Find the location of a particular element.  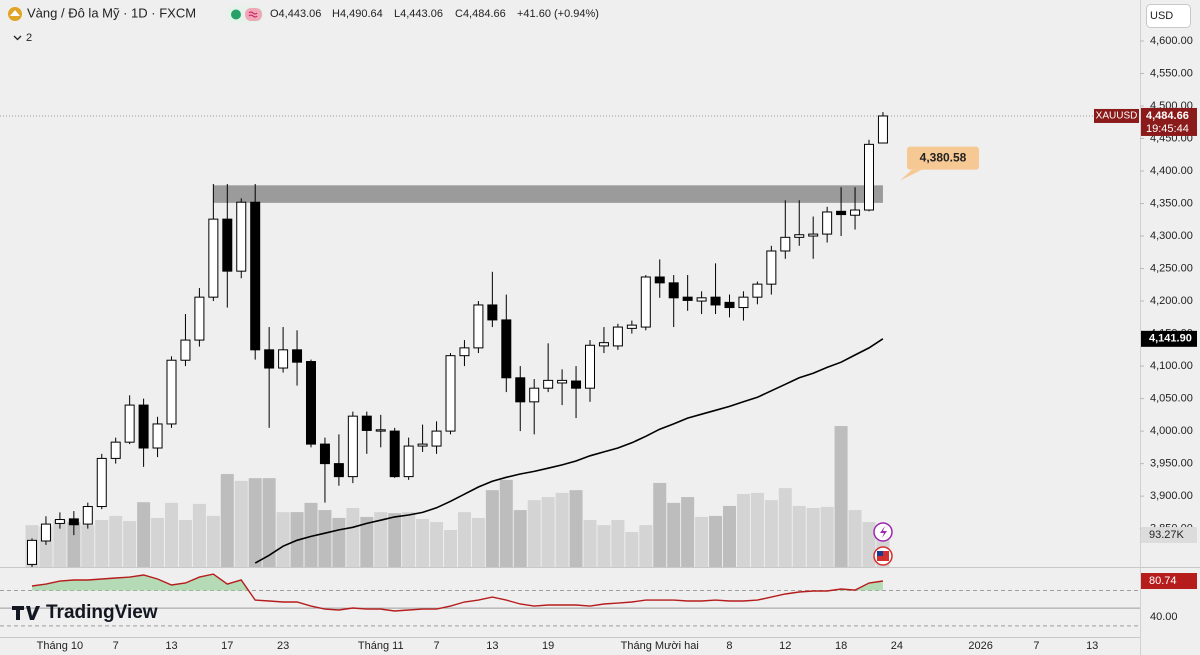

price-badge is located at coordinates (1169, 121).